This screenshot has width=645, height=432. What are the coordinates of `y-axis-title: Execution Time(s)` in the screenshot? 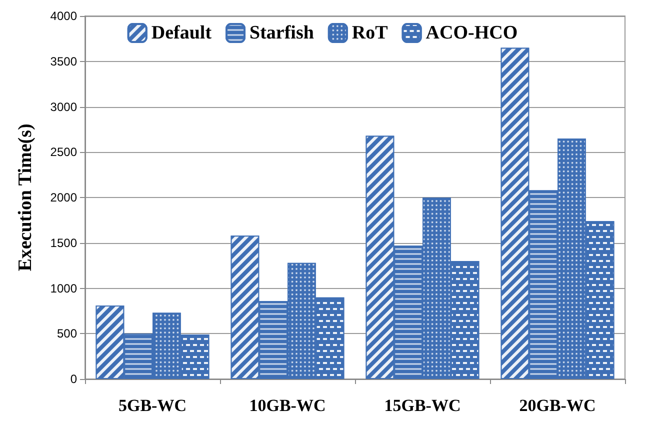 It's located at (25, 198).